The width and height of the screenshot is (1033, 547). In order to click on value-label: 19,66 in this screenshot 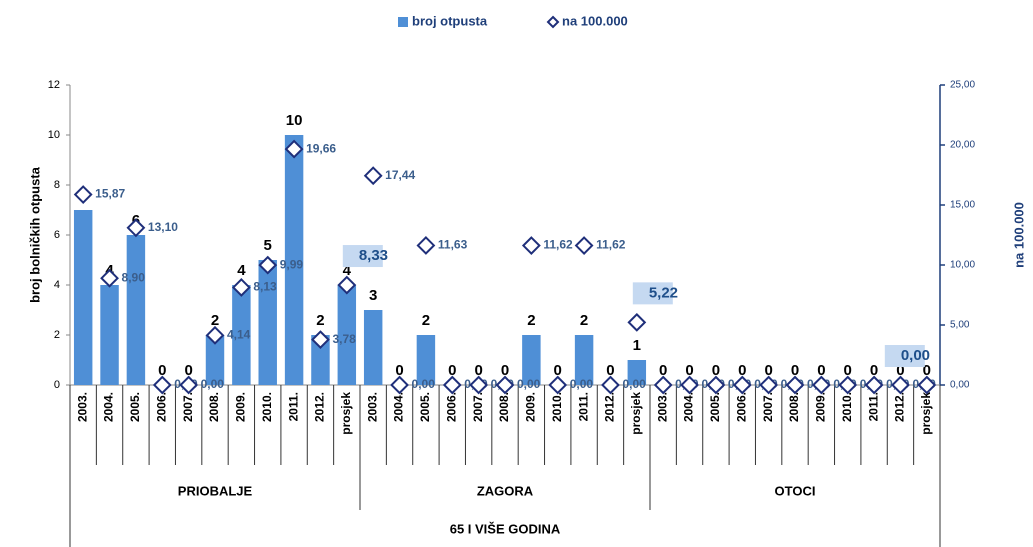, I will do `click(321, 148)`.